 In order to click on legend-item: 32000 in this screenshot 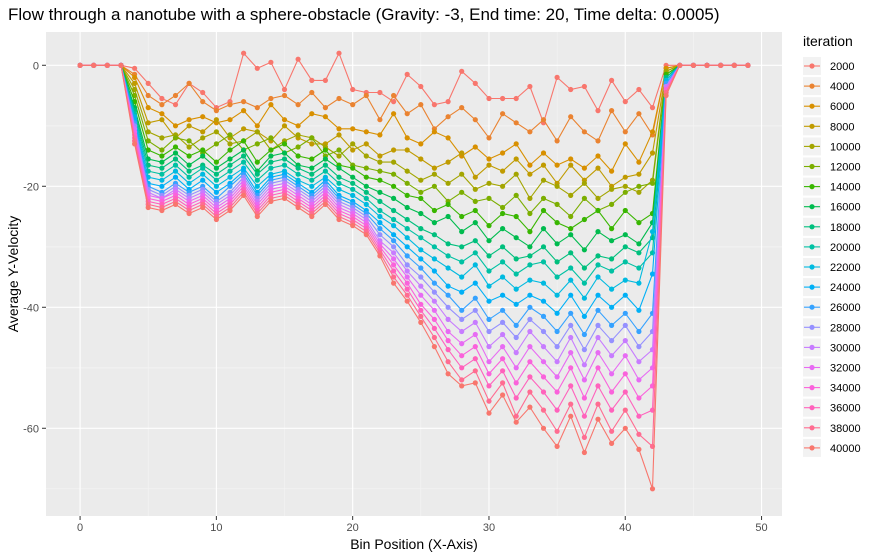, I will do `click(832, 367)`.